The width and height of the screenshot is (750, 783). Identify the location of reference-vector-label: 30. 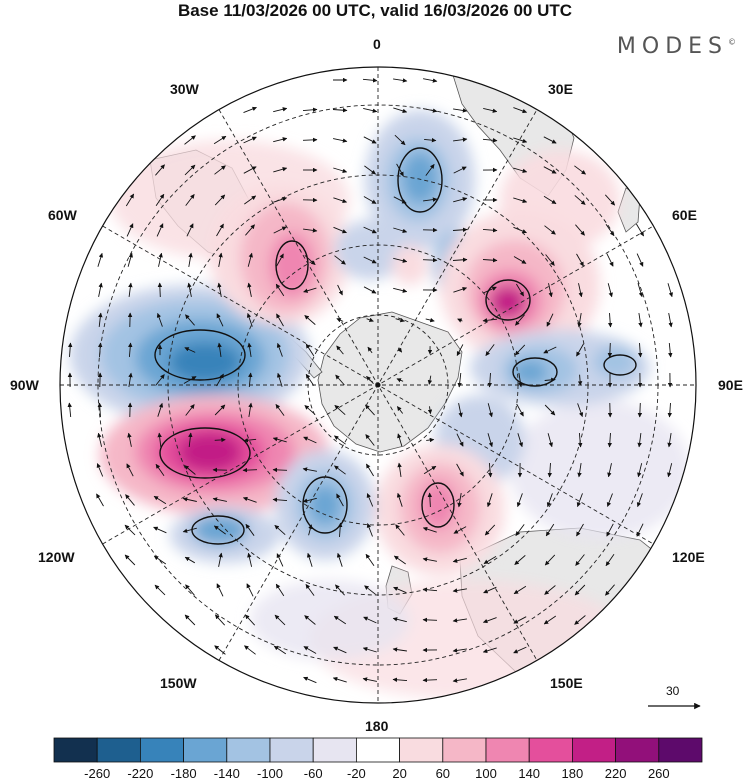
(673, 691).